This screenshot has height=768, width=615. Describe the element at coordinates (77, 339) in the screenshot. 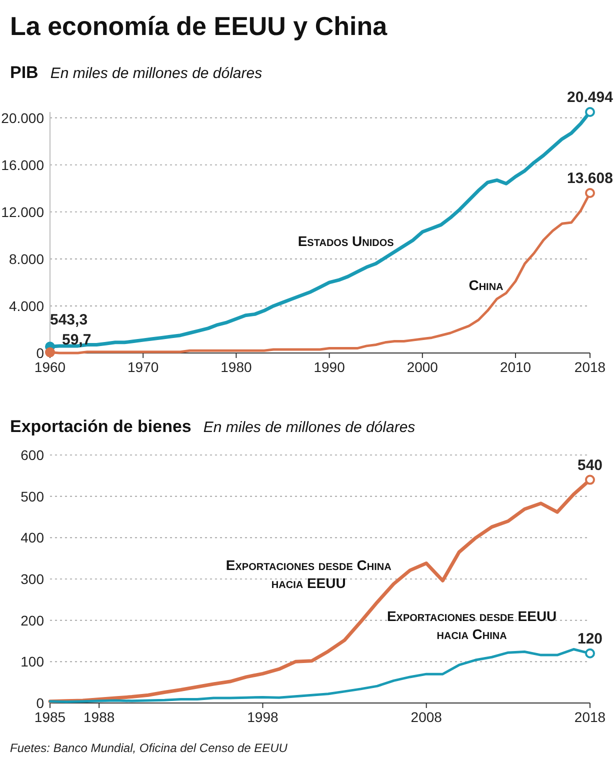

I see `data-label: 59,7` at that location.